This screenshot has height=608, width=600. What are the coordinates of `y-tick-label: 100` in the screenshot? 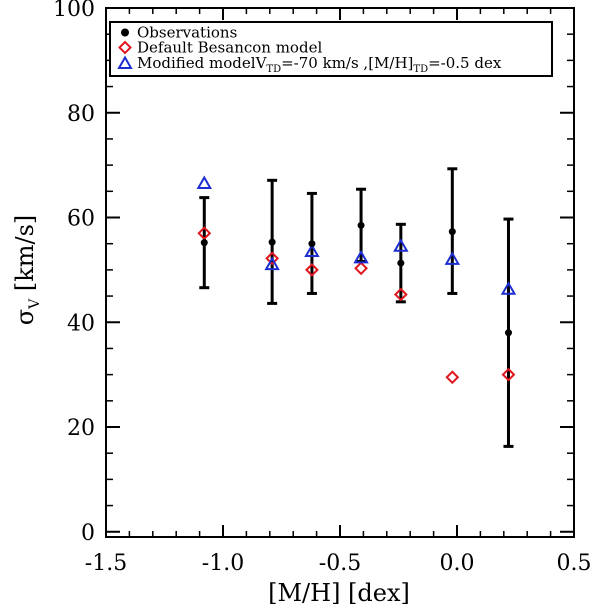 It's located at (74, 11).